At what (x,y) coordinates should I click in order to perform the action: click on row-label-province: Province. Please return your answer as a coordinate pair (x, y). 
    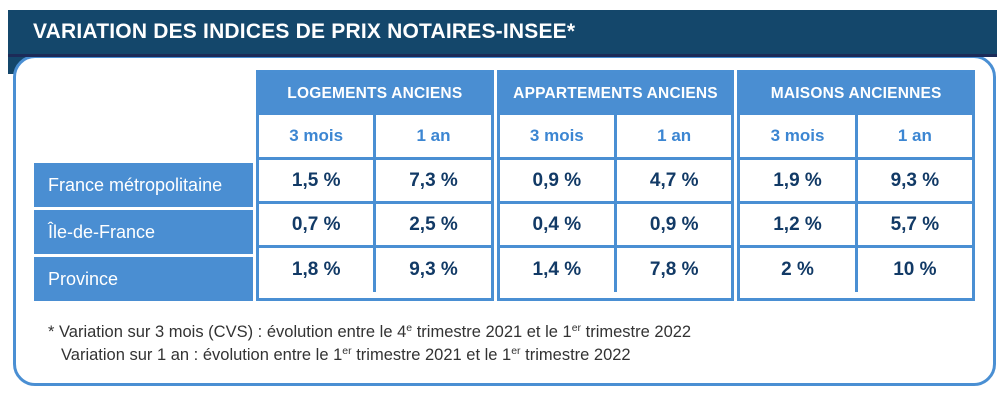
    Looking at the image, I should click on (143, 279).